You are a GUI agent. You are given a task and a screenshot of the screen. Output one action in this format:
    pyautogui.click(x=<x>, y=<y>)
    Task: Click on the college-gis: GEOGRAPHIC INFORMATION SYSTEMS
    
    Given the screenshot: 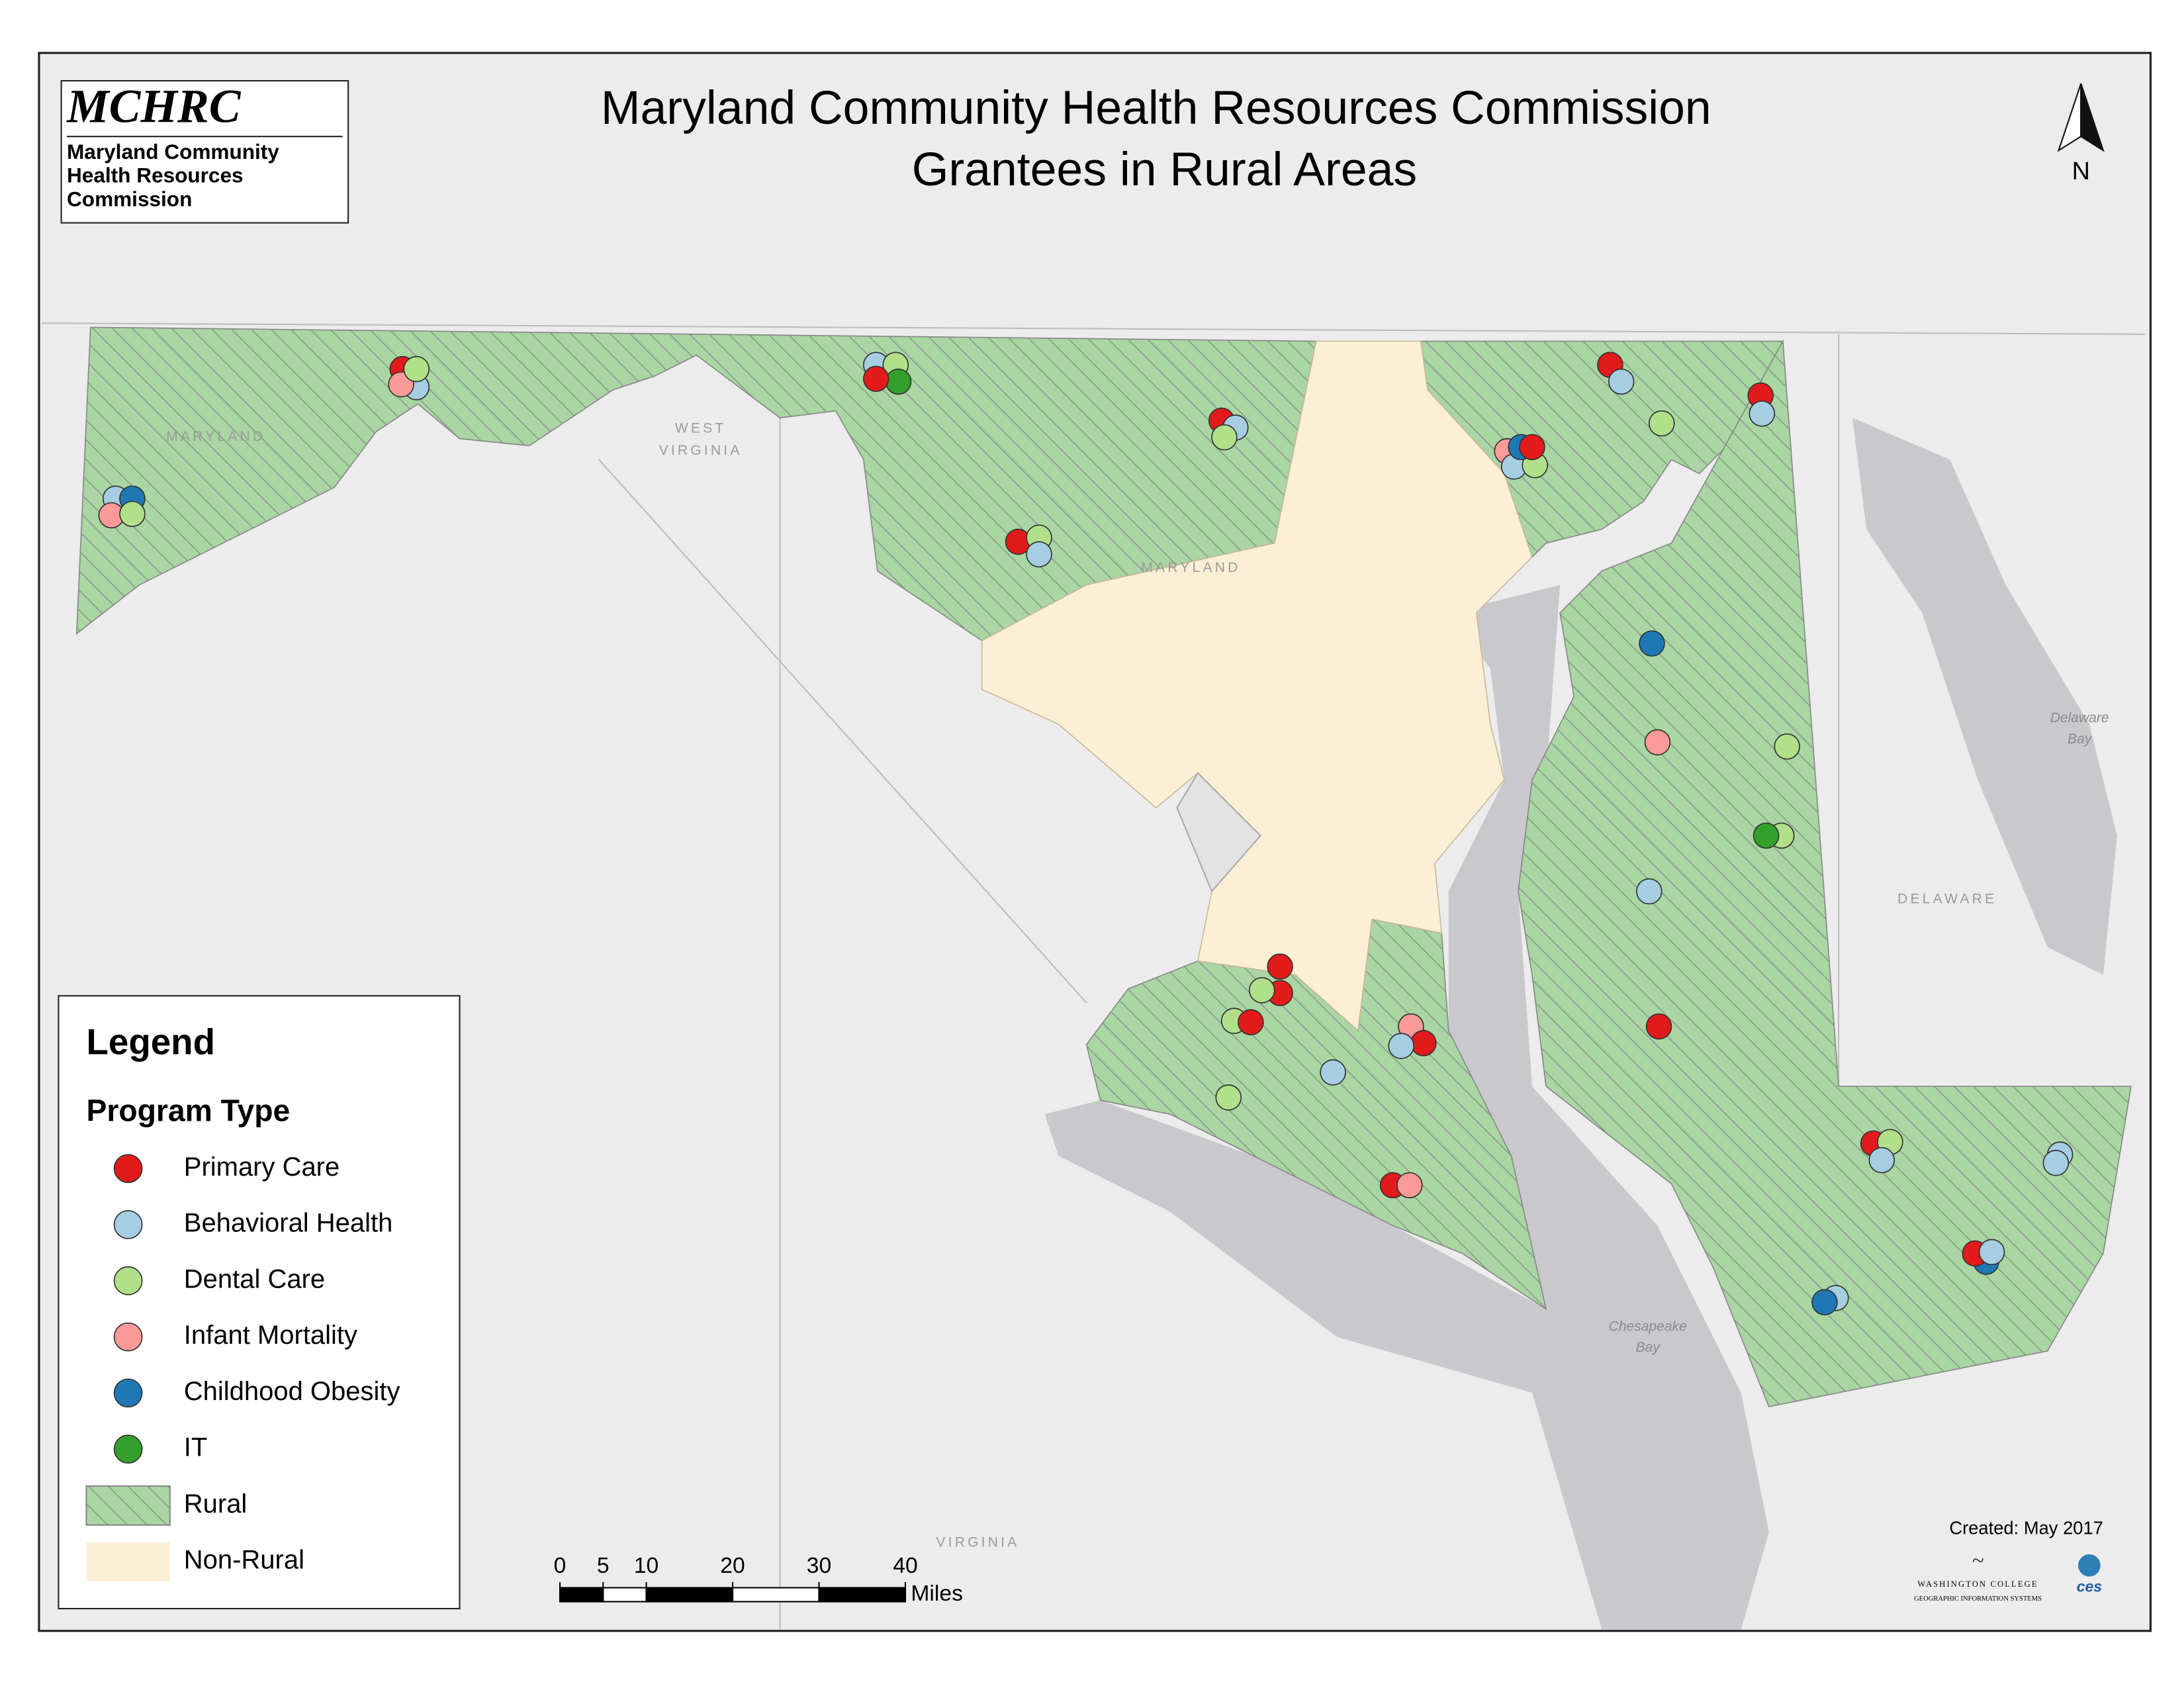 What is the action you would take?
    pyautogui.click(x=1978, y=1599)
    